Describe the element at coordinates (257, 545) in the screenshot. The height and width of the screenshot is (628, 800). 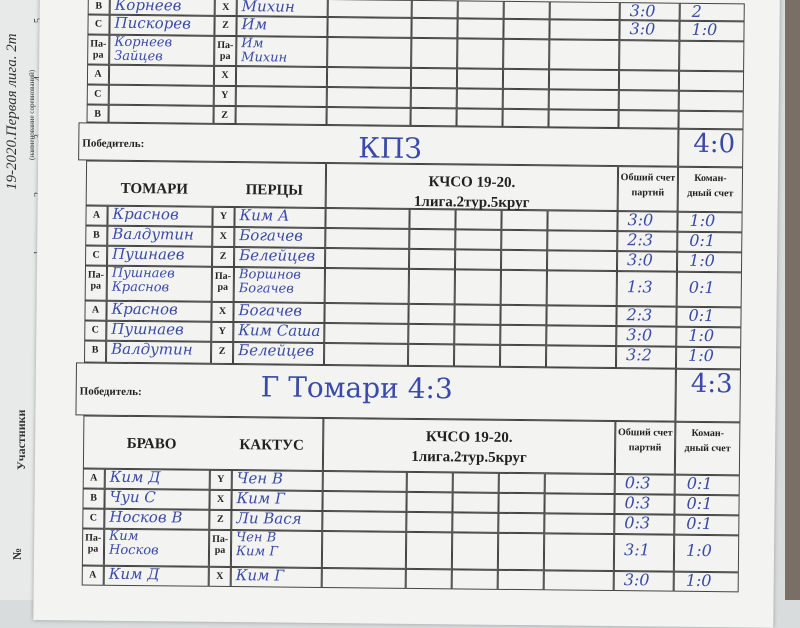
I see `player2-name: Чен В Ким Г` at that location.